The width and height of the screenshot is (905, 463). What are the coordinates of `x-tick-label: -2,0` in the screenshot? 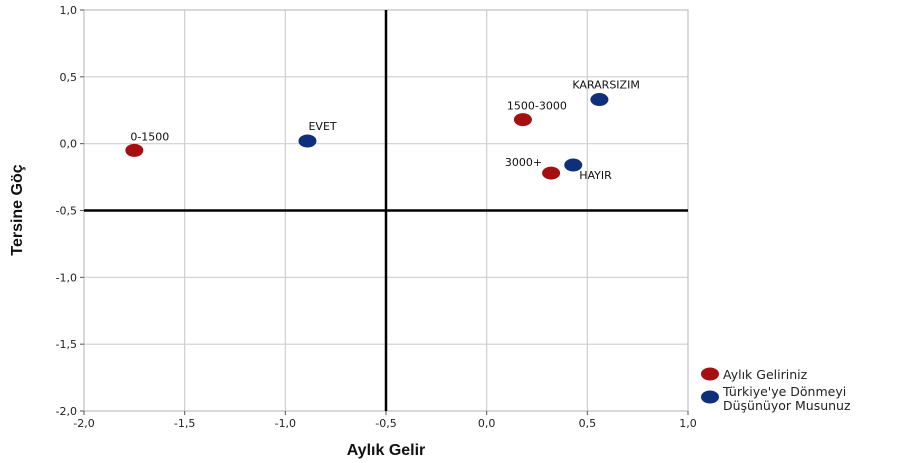 It's located at (83, 423).